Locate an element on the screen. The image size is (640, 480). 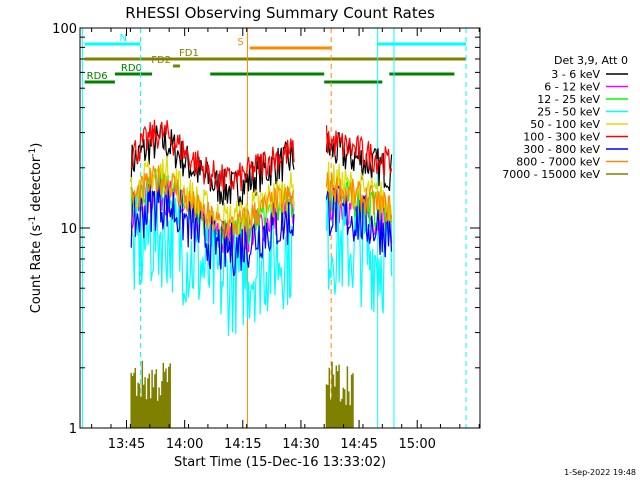
legend-label: 100 - 300 keV is located at coordinates (561, 137).